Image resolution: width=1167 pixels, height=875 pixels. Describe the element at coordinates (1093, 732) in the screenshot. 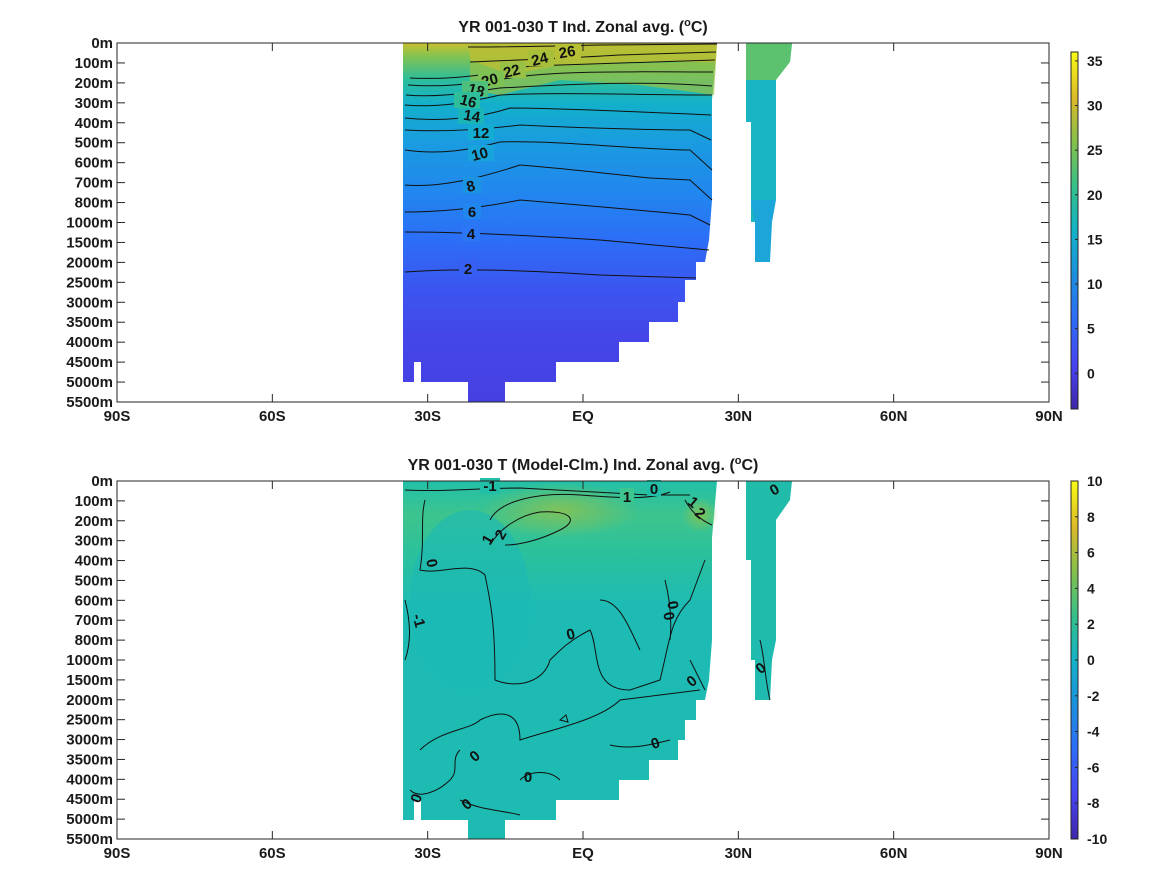

I see `colorbar-tick-label: -4` at that location.